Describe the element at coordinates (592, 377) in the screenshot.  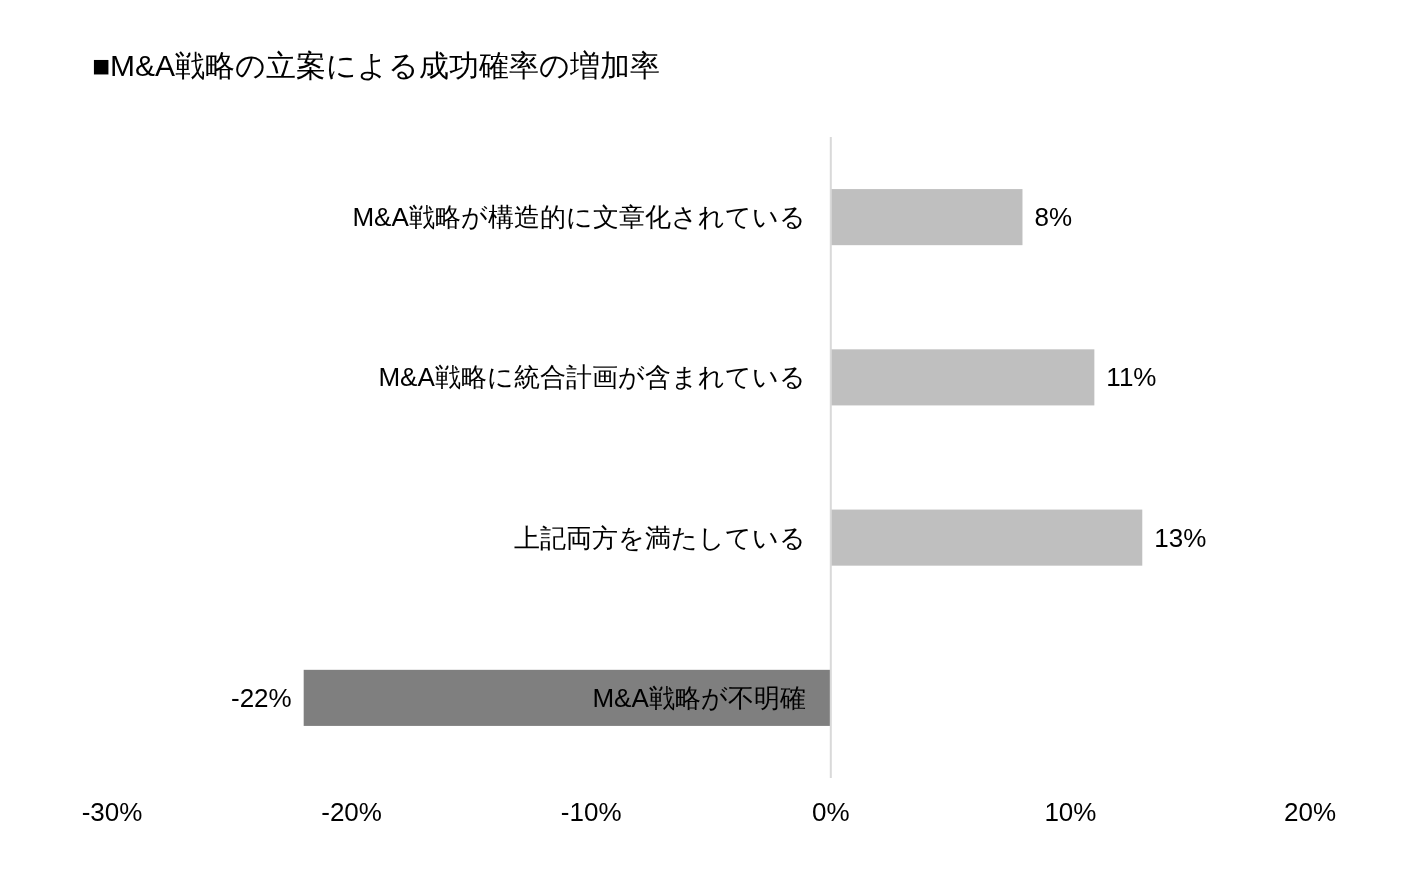
I see `y-tick-label: M&A戦略に統合計画が含まれている` at that location.